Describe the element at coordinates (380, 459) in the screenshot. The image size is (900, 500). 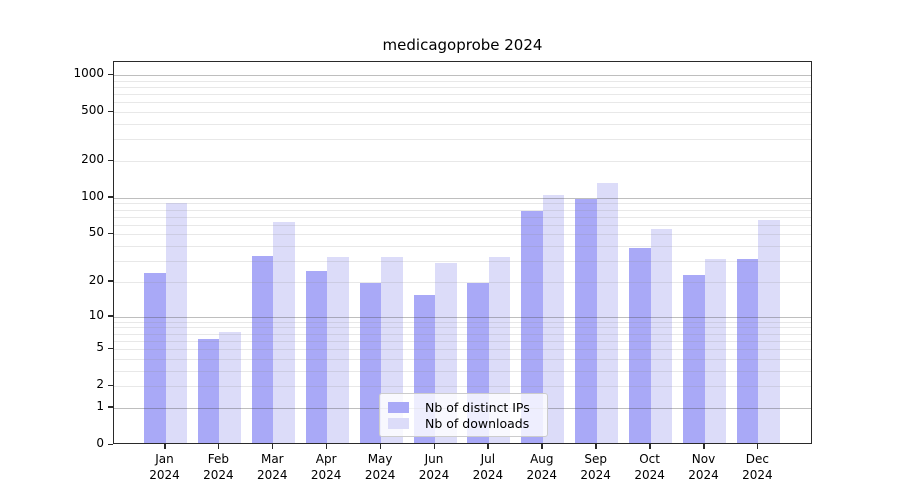
I see `x-tick-label-month-may: May` at that location.